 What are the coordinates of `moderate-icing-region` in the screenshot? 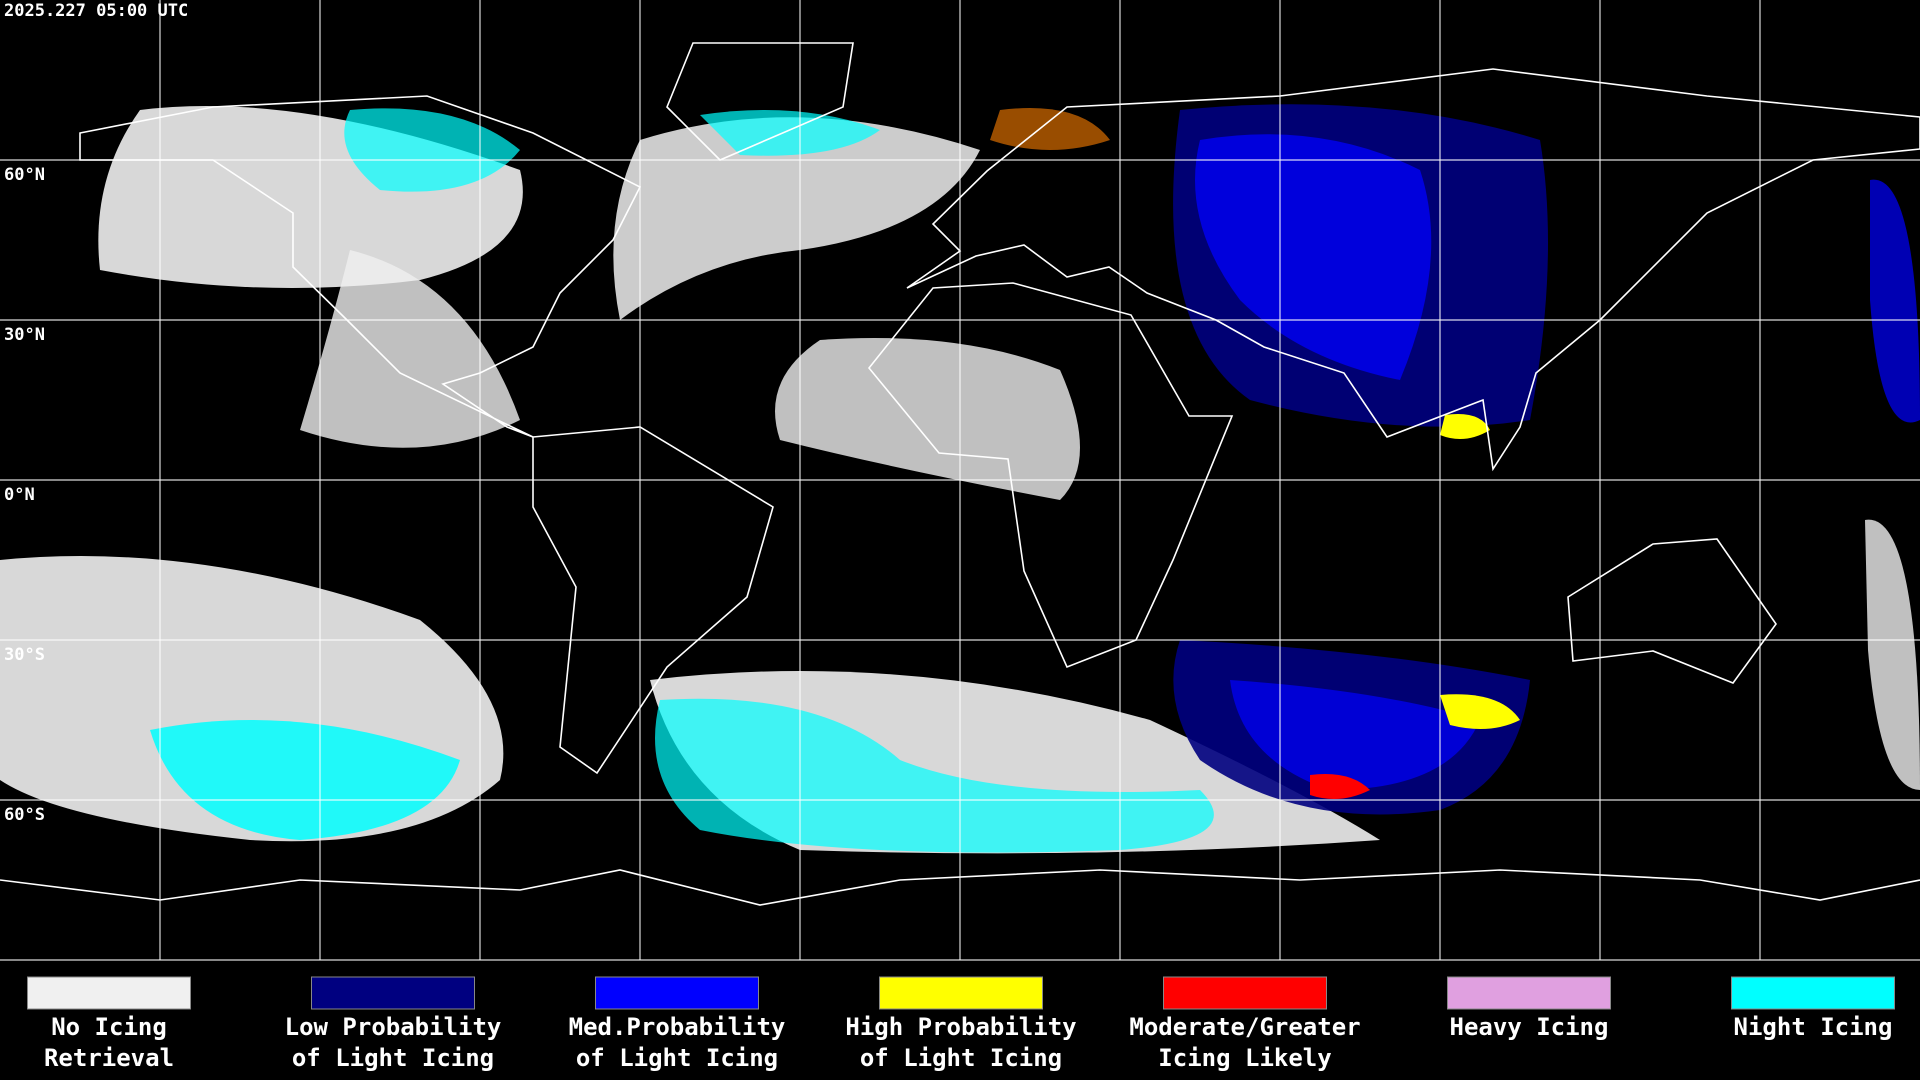 It's located at (1340, 786).